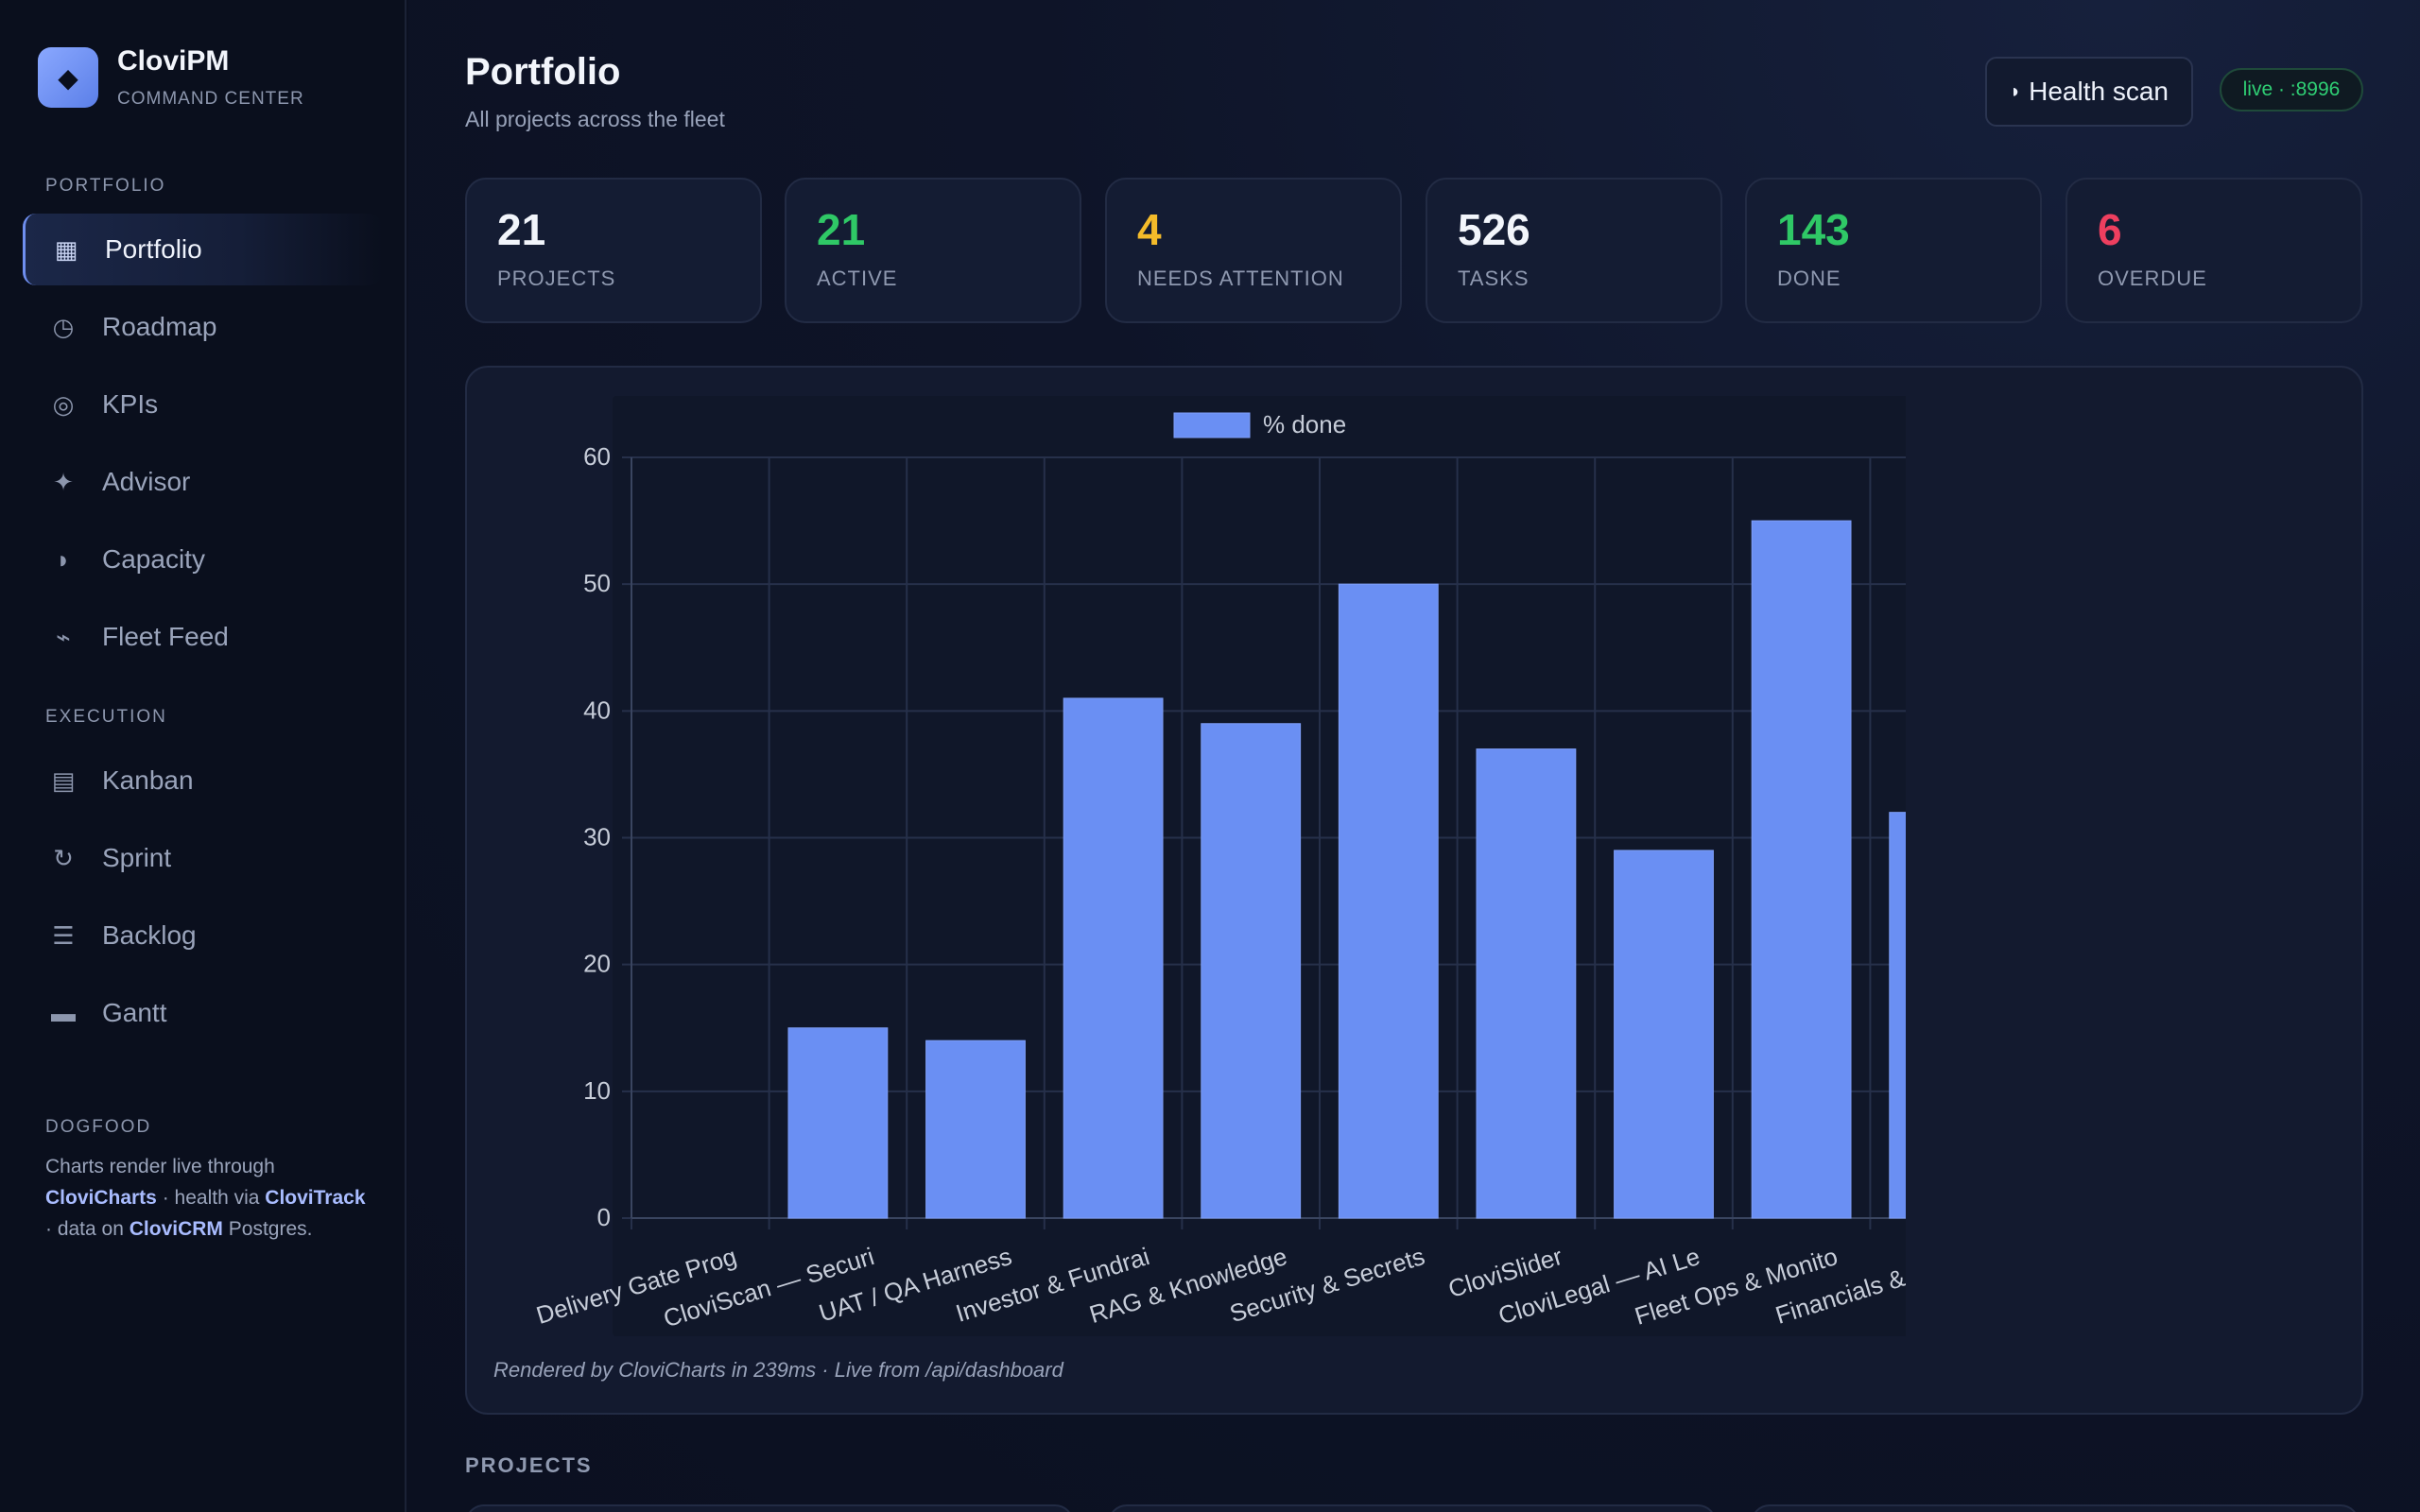  What do you see at coordinates (2214, 250) in the screenshot?
I see `stat-card-overdue: 6 OVERDUE` at bounding box center [2214, 250].